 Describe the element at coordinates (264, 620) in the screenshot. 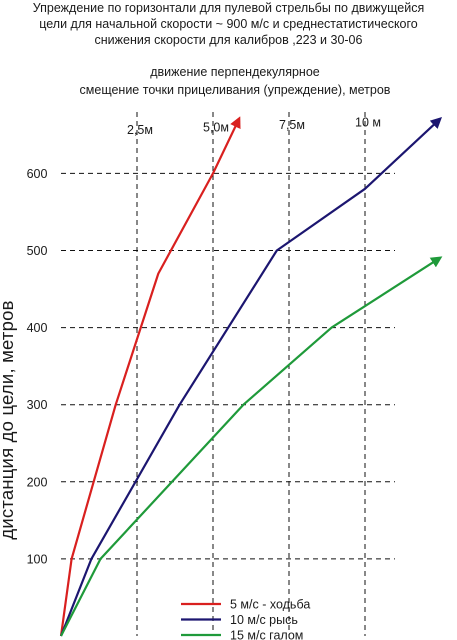

I see `legend-label: 10 м/с рысь` at that location.